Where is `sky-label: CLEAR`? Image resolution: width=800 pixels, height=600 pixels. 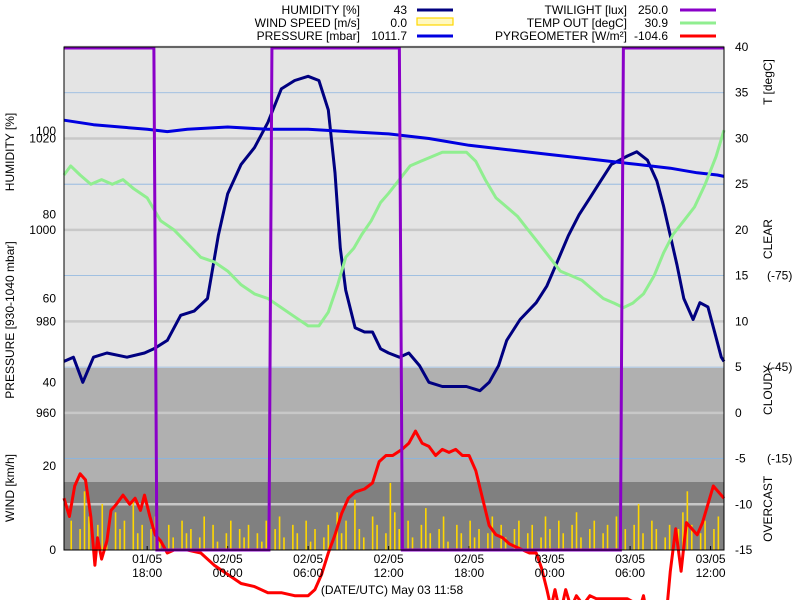 sky-label: CLEAR is located at coordinates (768, 239).